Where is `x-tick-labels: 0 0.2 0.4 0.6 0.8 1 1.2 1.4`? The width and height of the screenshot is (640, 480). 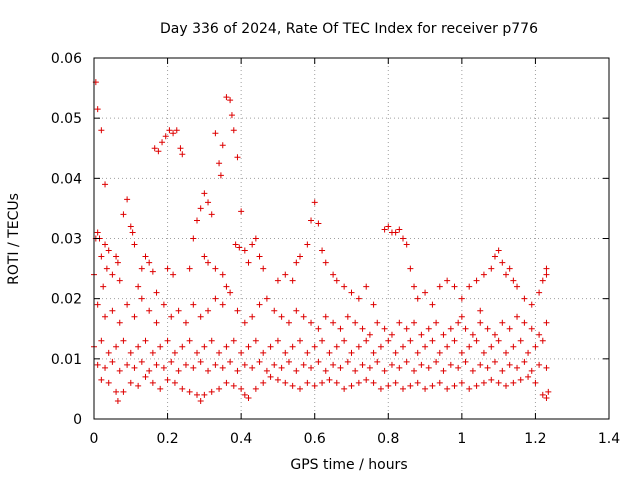 x-tick-labels: 0 0.2 0.4 0.6 0.8 1 1.2 1.4 is located at coordinates (355, 439).